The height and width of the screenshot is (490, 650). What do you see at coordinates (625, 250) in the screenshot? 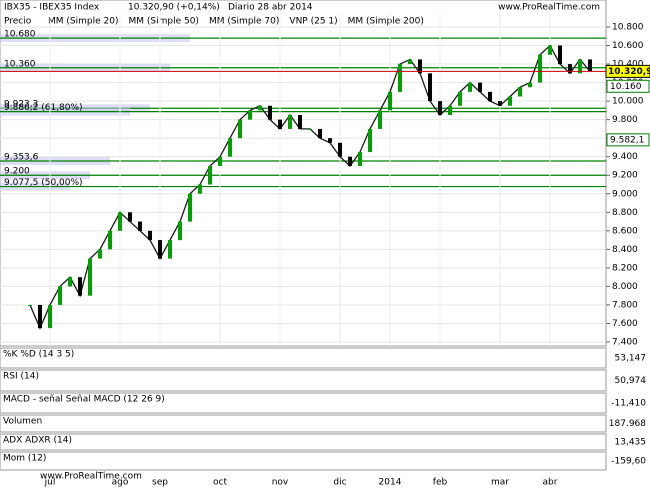
I see `y-tick-label: 8.400` at bounding box center [625, 250].